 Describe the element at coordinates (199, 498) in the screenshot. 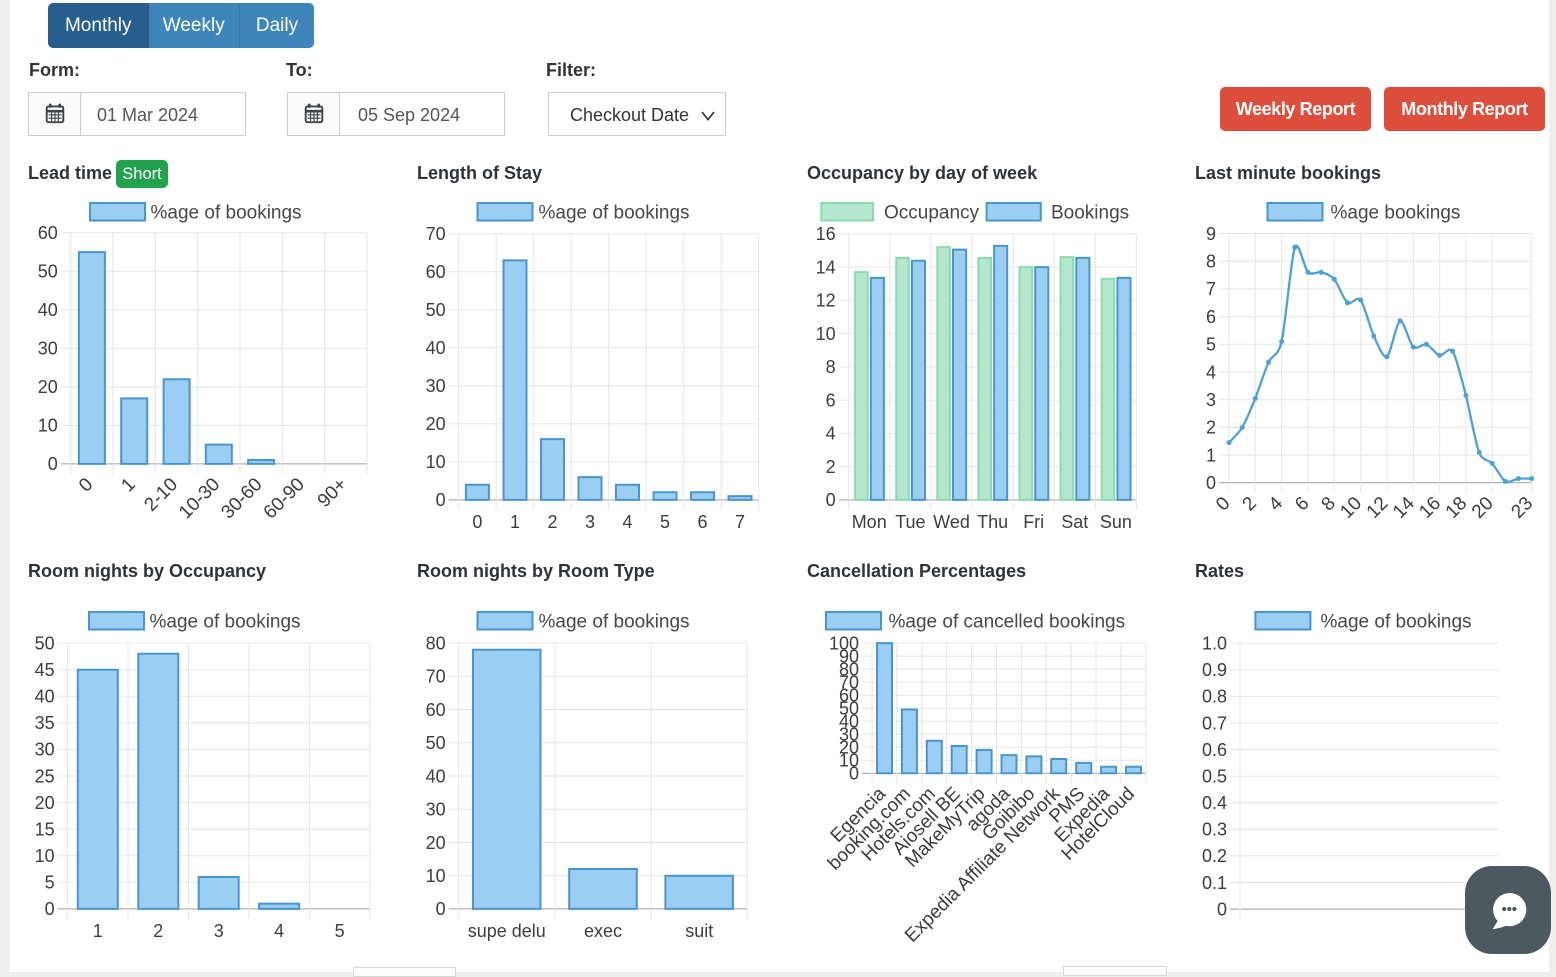

I see `svg-text: 10-30` at that location.